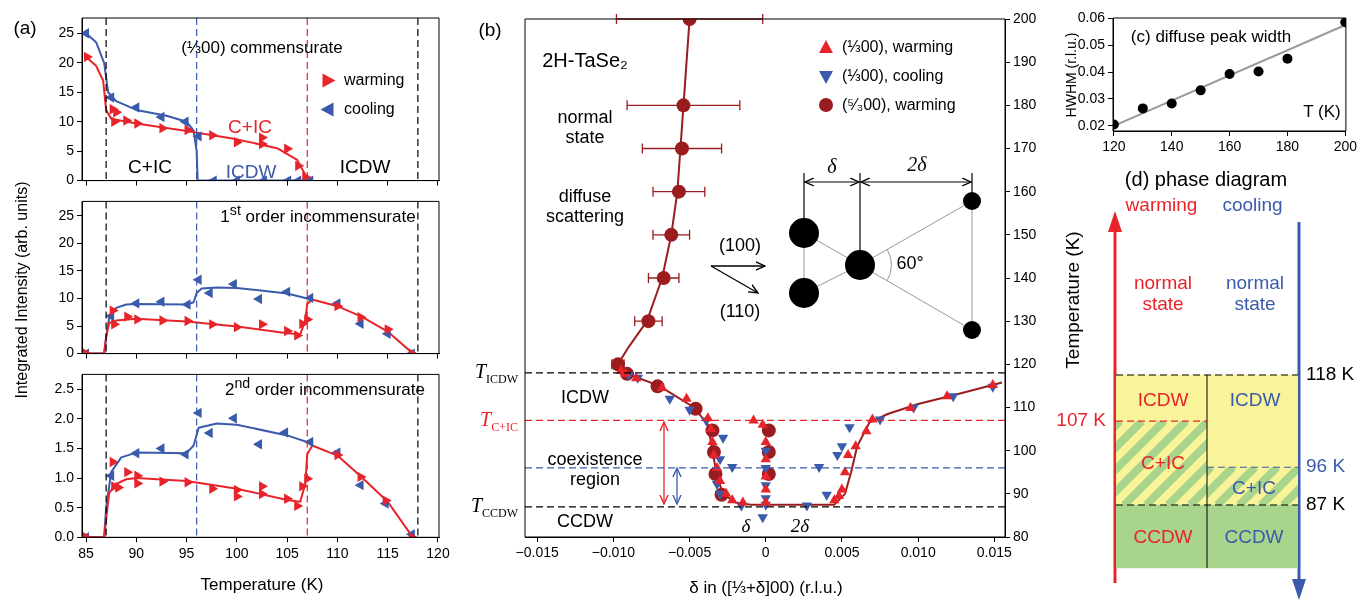  Describe the element at coordinates (1025, 147) in the screenshot. I see `y-tick-label: 170` at that location.